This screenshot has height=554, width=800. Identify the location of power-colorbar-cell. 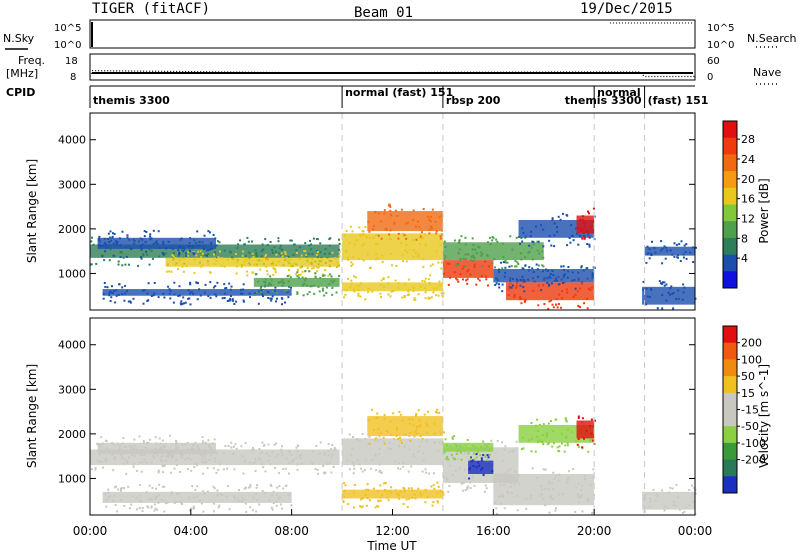
(730, 146).